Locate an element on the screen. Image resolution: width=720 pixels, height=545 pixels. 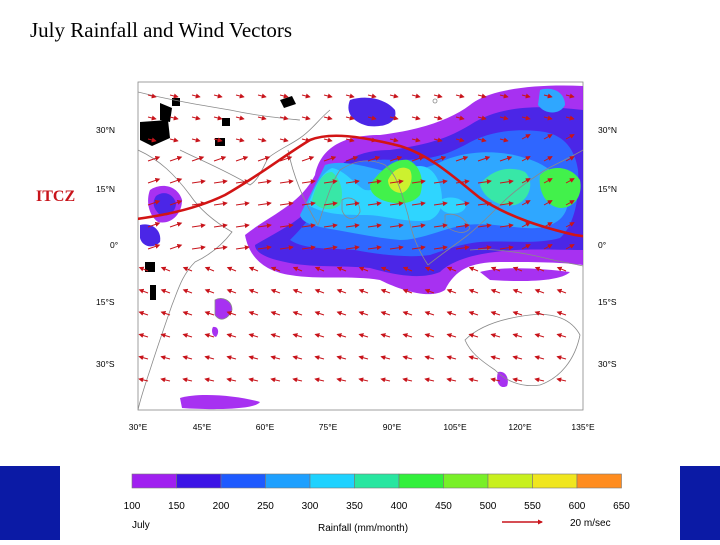
colorbar-tick-label: 150 is located at coordinates (176, 506).